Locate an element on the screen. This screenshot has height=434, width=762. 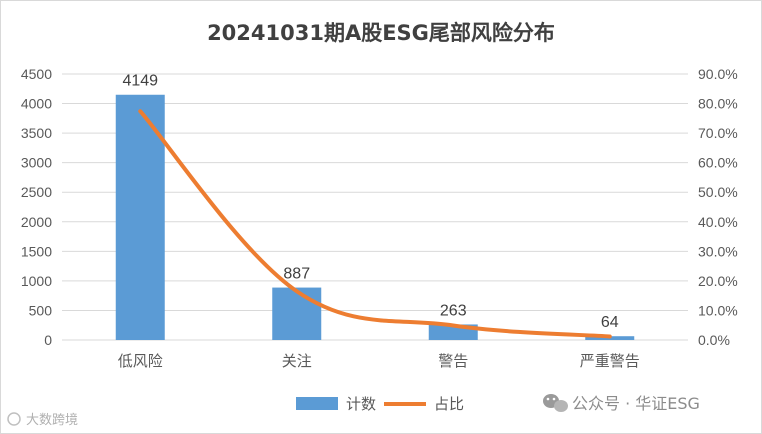
left-tick-label: 2500 is located at coordinates (36, 192).